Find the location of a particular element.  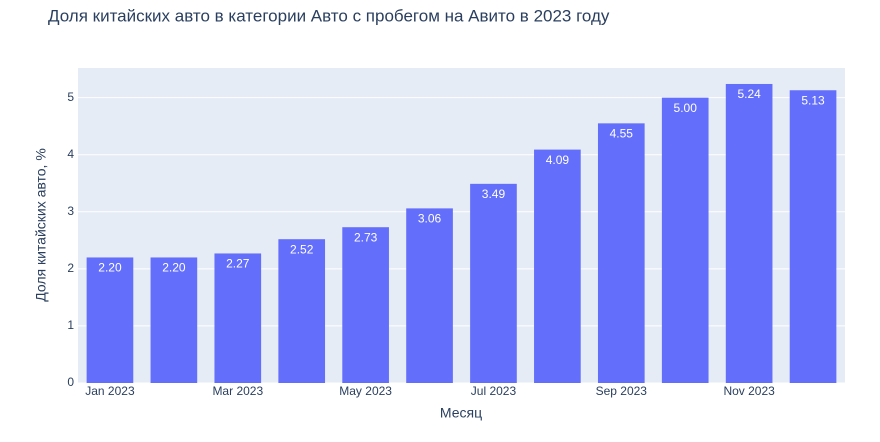

value-label: 4.09 is located at coordinates (558, 160).